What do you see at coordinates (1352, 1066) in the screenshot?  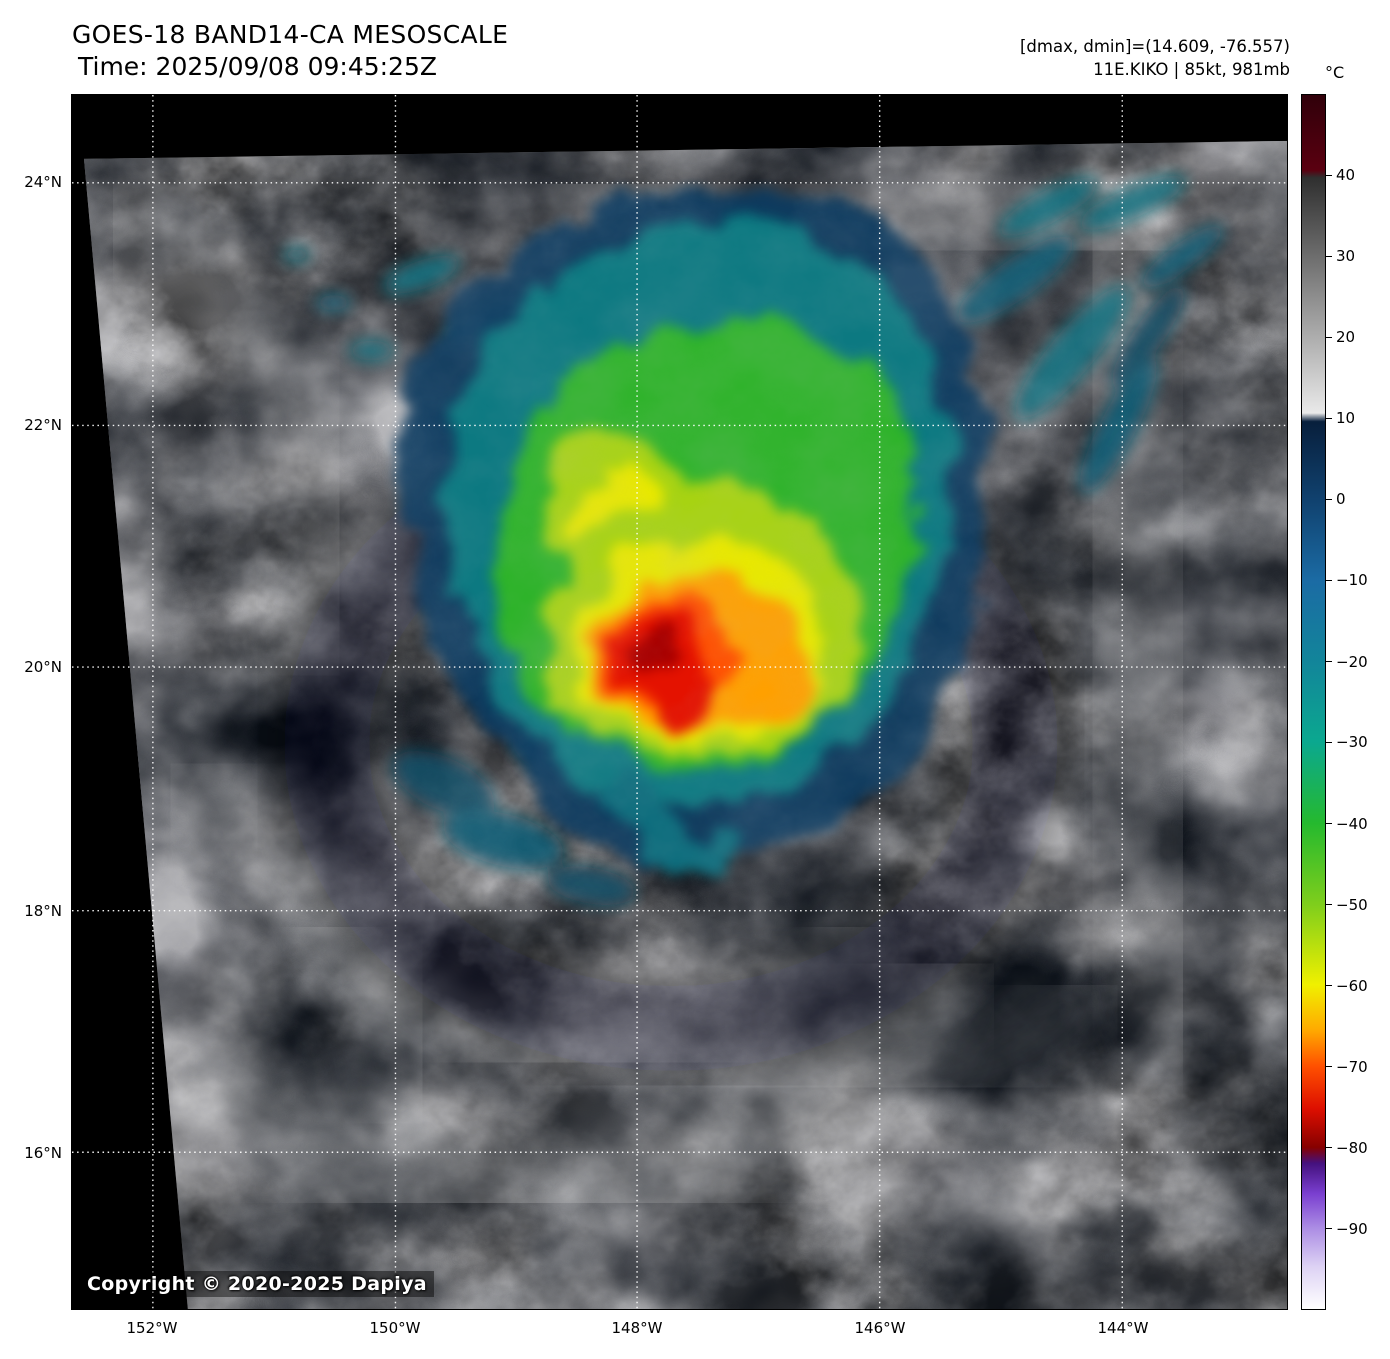 I see `colorbar-tick-label: −70` at bounding box center [1352, 1066].